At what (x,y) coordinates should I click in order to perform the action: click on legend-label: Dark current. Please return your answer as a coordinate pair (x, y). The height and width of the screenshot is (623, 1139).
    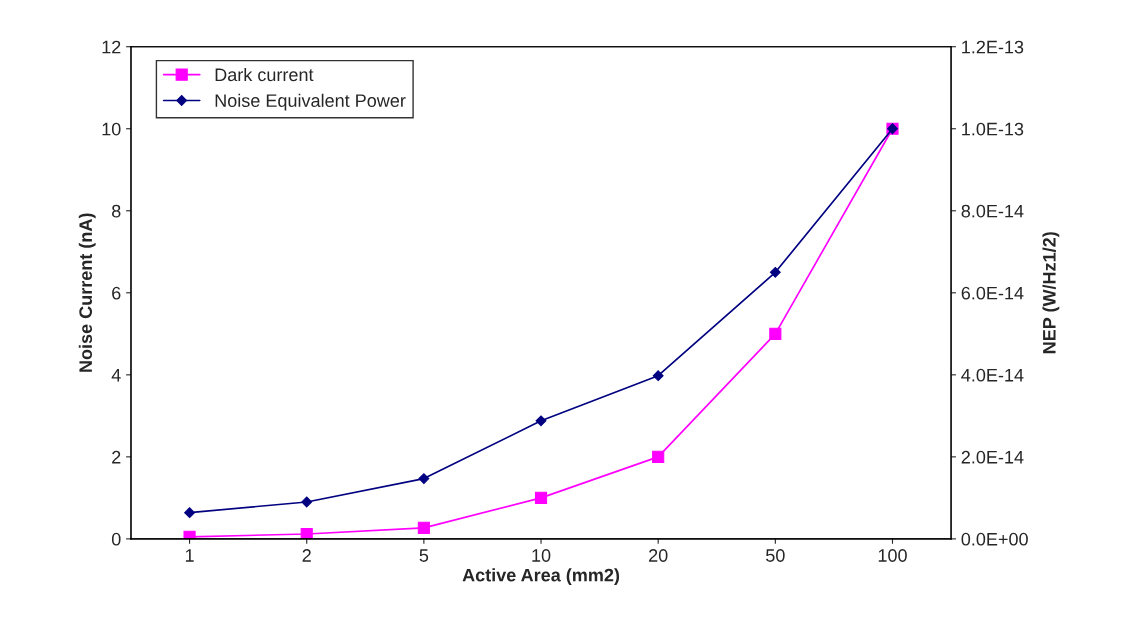
    Looking at the image, I should click on (264, 74).